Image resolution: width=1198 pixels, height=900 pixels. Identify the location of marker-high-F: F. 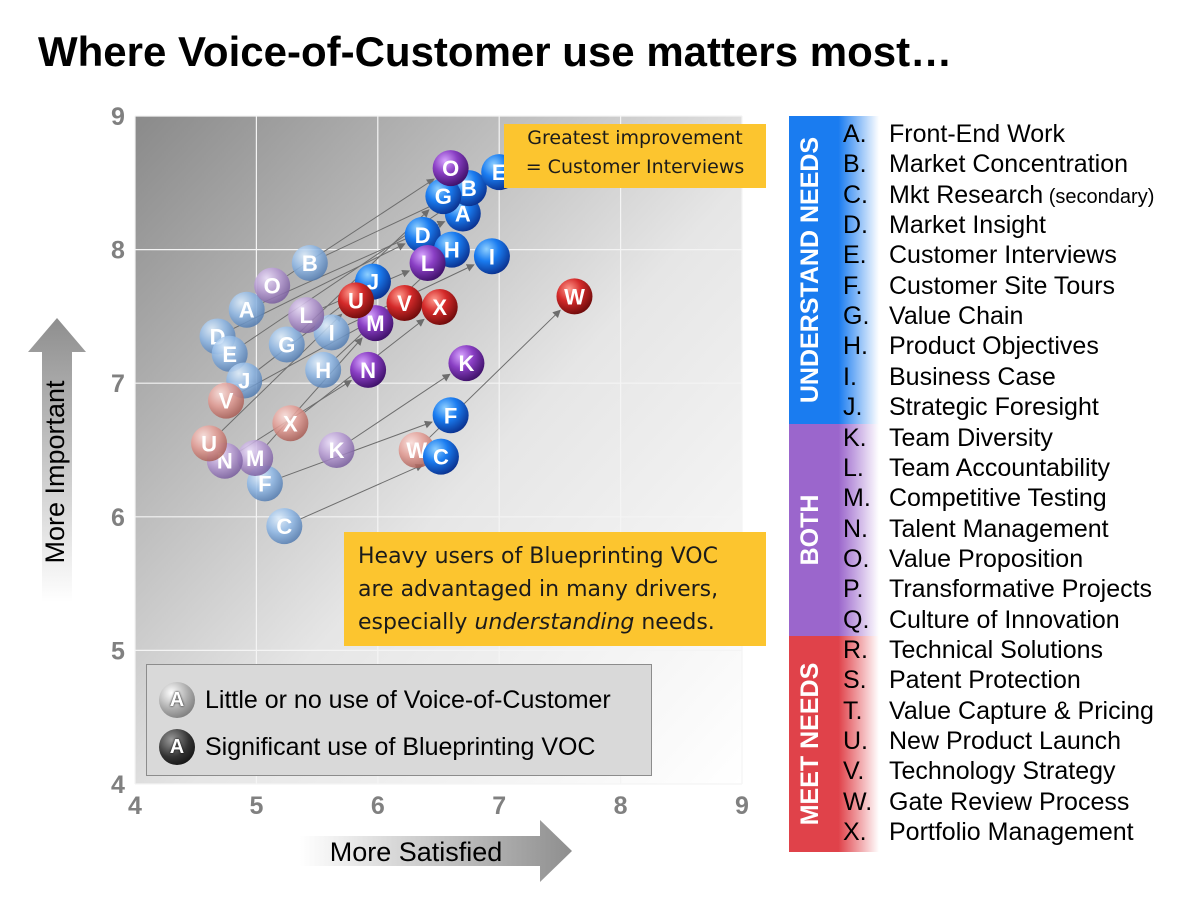
(450, 415).